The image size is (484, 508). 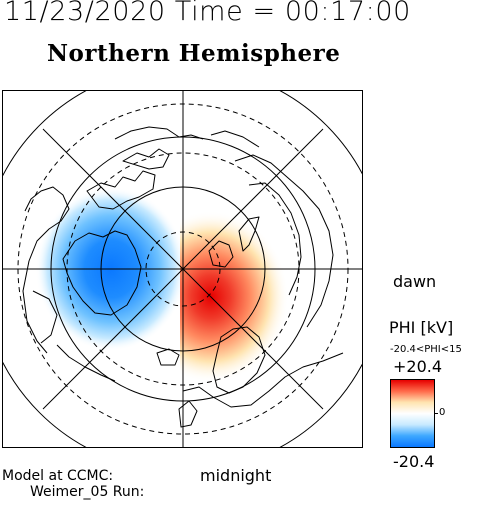 What do you see at coordinates (45, 317) in the screenshot?
I see `coast-hudson` at bounding box center [45, 317].